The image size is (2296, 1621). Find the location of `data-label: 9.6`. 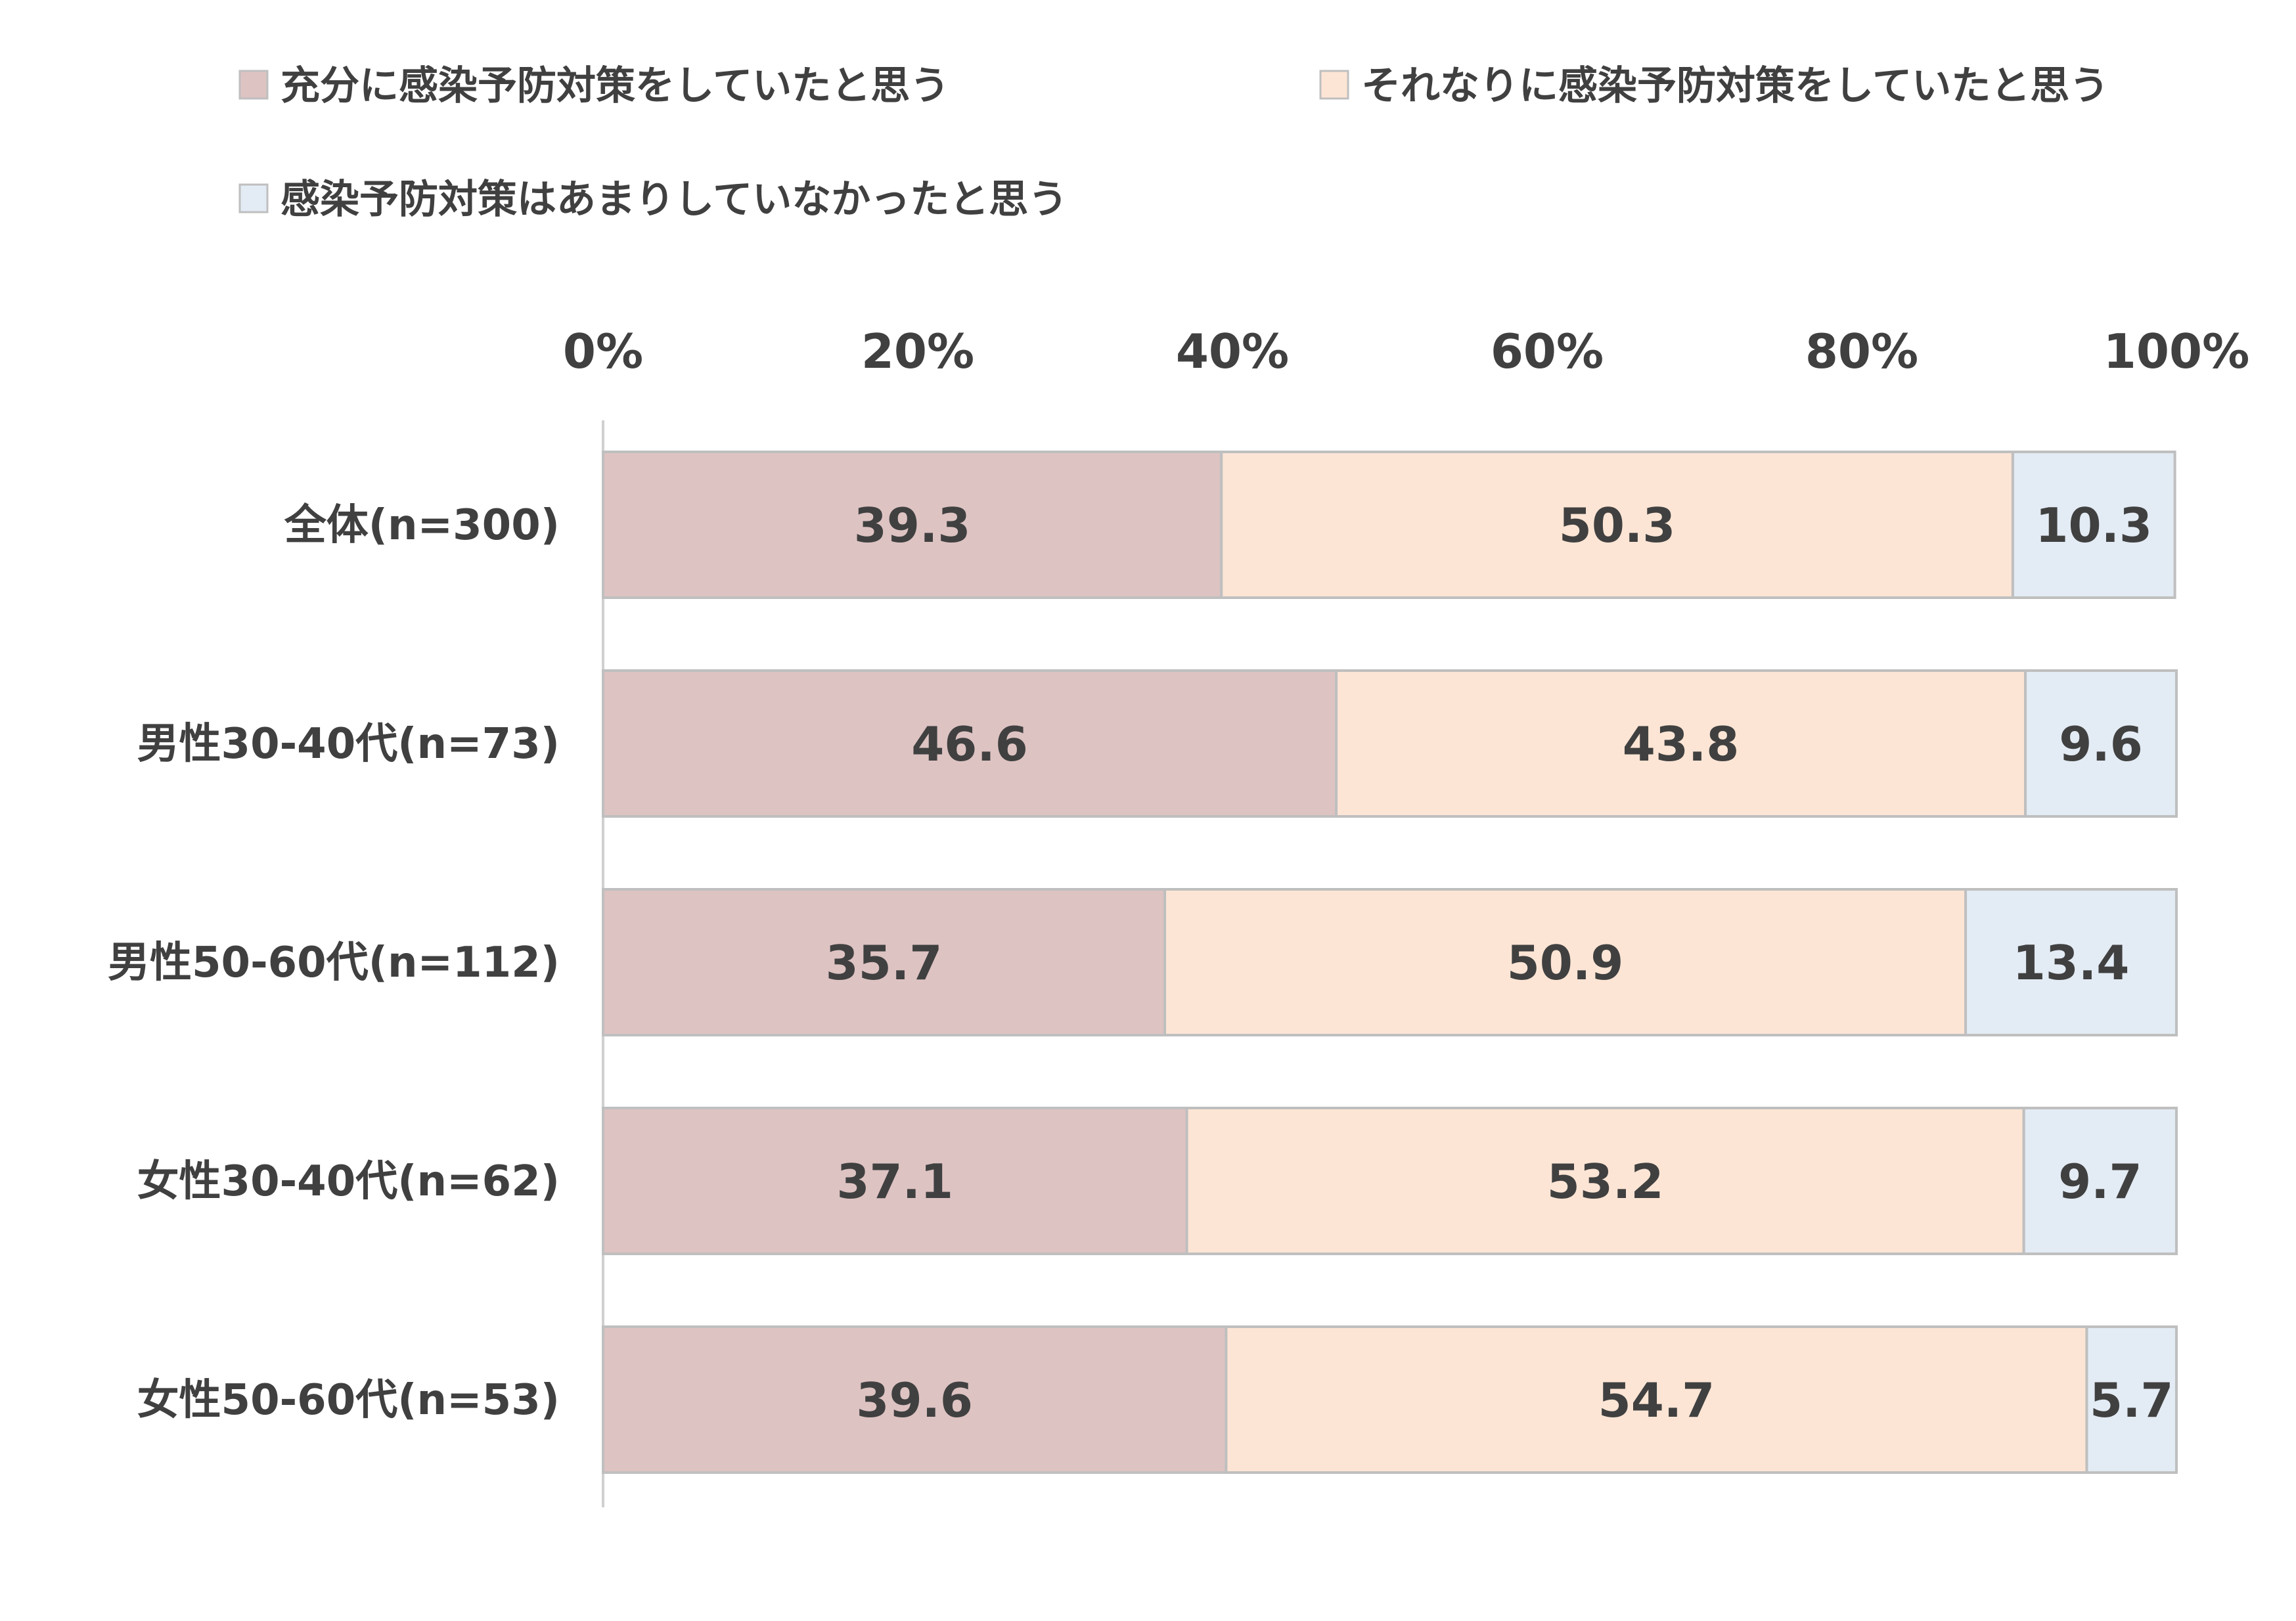

data-label: 9.6 is located at coordinates (2101, 745).